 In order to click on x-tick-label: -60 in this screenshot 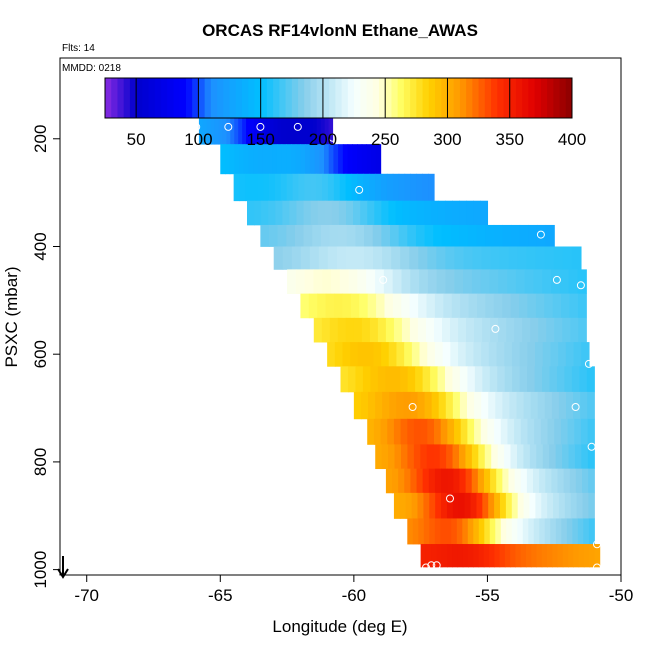, I will do `click(354, 595)`.